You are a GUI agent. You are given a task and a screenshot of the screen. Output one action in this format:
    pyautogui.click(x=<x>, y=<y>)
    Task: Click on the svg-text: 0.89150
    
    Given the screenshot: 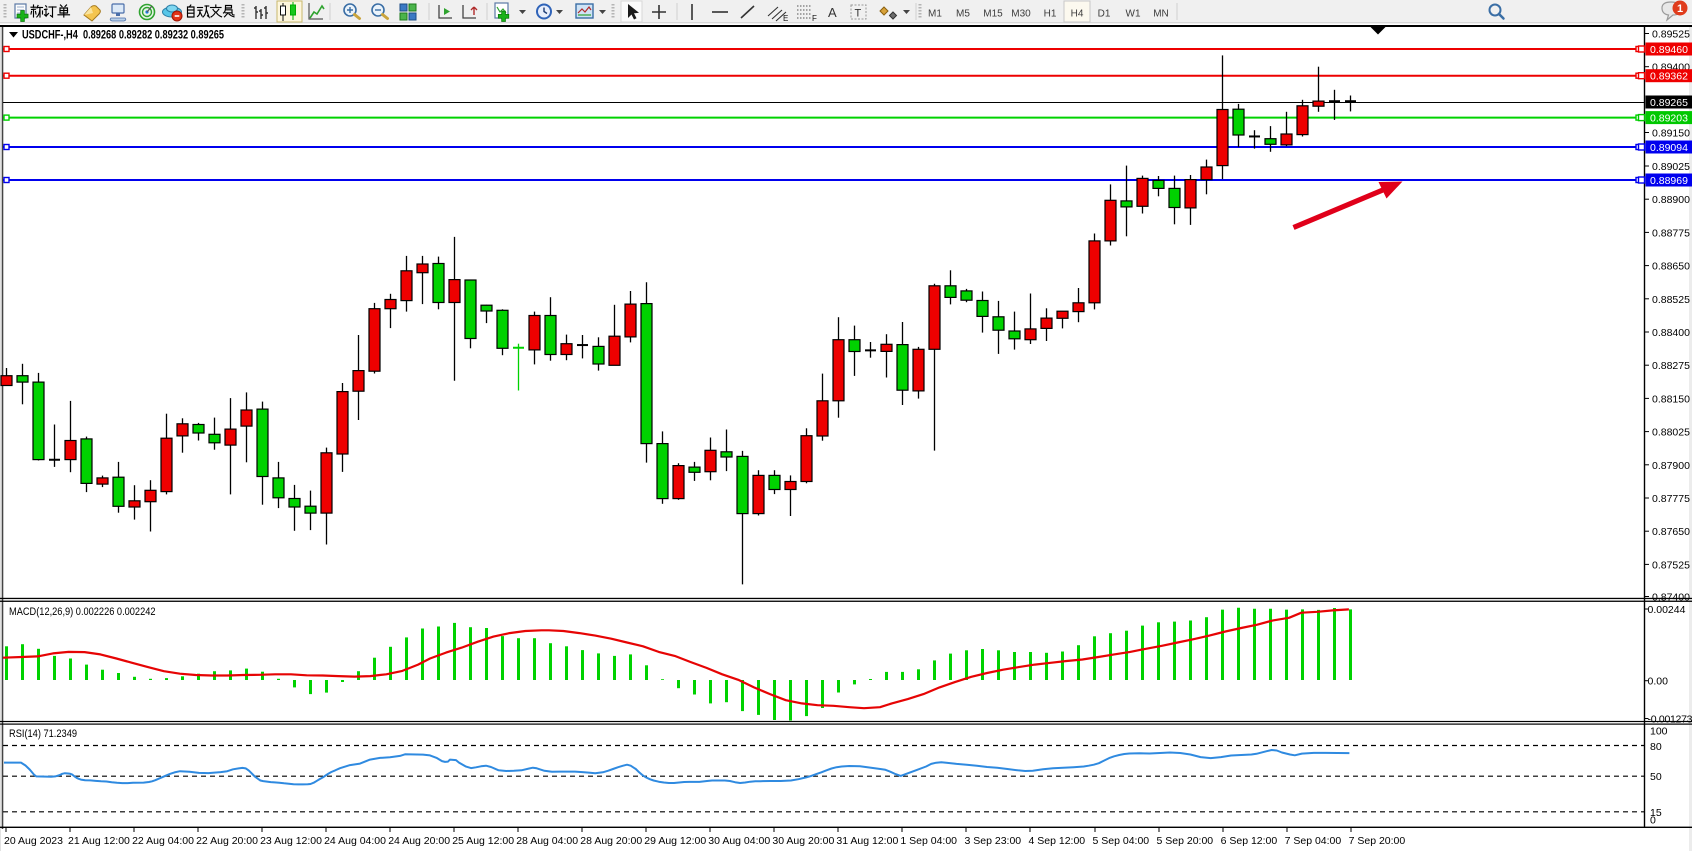 What is the action you would take?
    pyautogui.click(x=1671, y=134)
    